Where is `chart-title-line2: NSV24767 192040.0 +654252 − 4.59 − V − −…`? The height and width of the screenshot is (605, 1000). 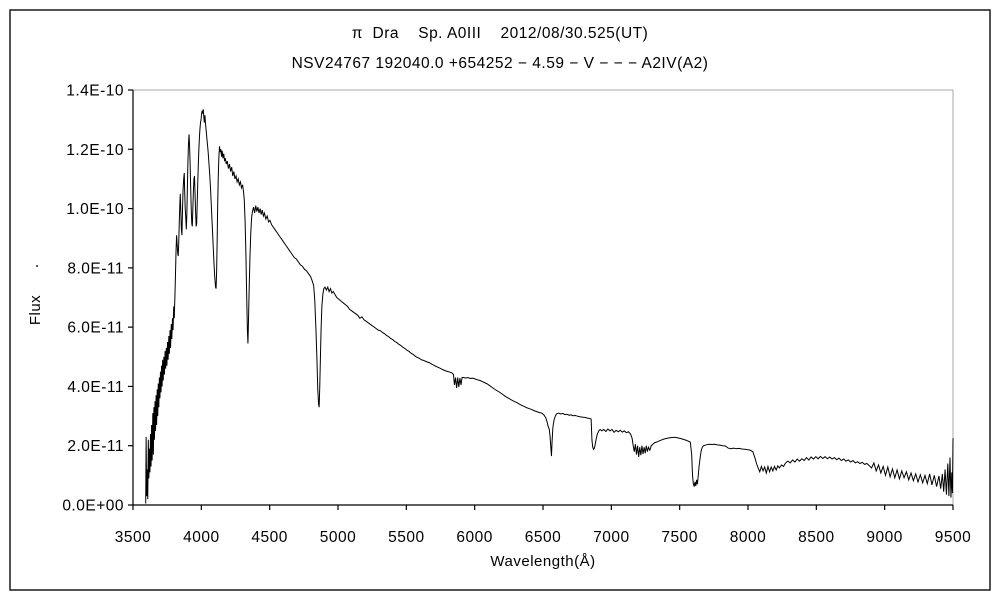
chart-title-line2: NSV24767 192040.0 +654252 − 4.59 − V − −… is located at coordinates (500, 63).